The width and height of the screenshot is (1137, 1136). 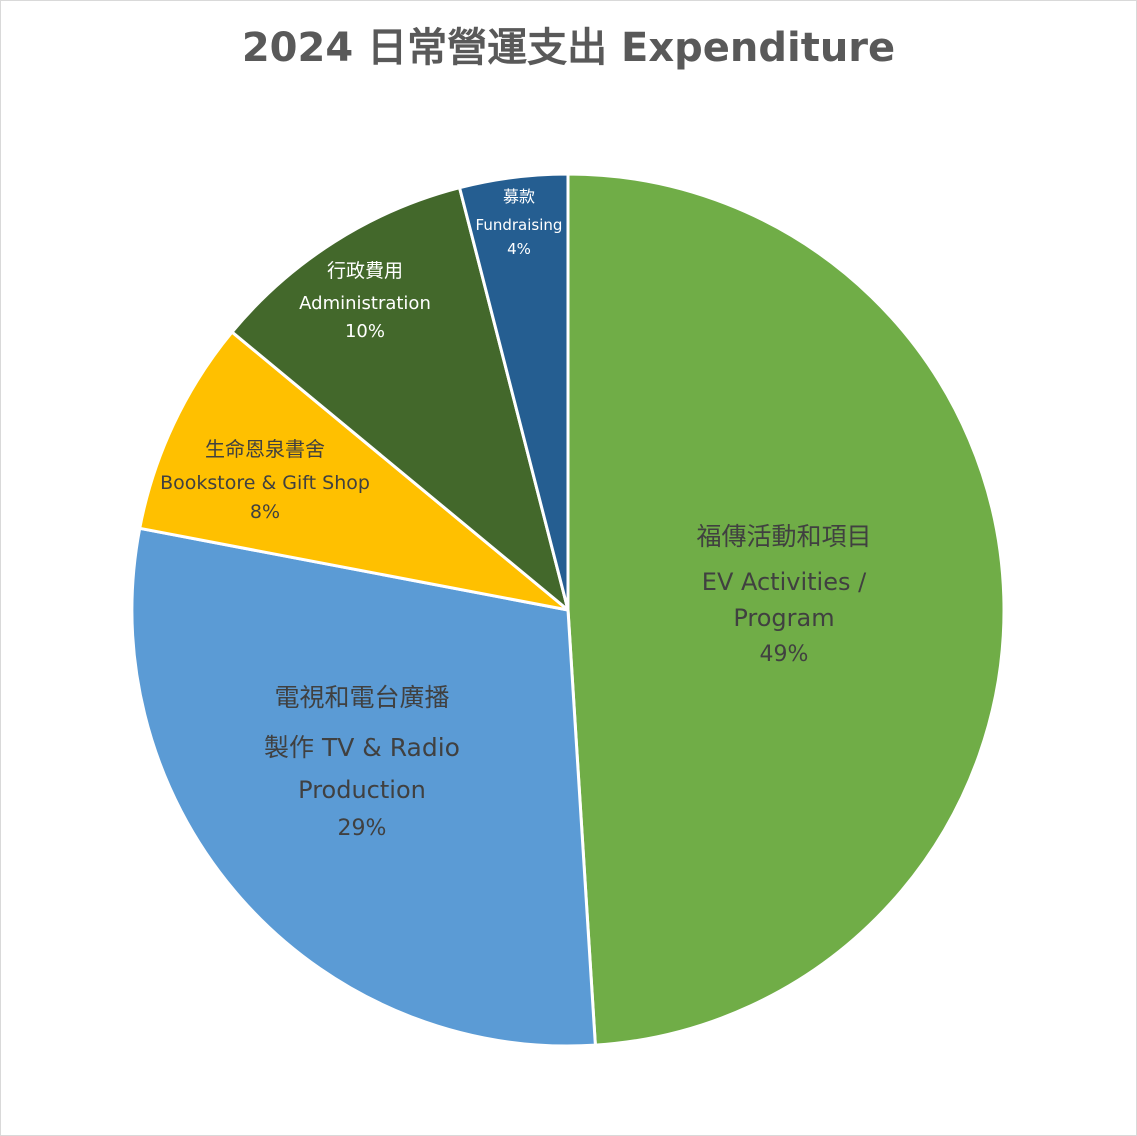 I want to click on slice-label-1-line-2: Production, so click(x=362, y=790).